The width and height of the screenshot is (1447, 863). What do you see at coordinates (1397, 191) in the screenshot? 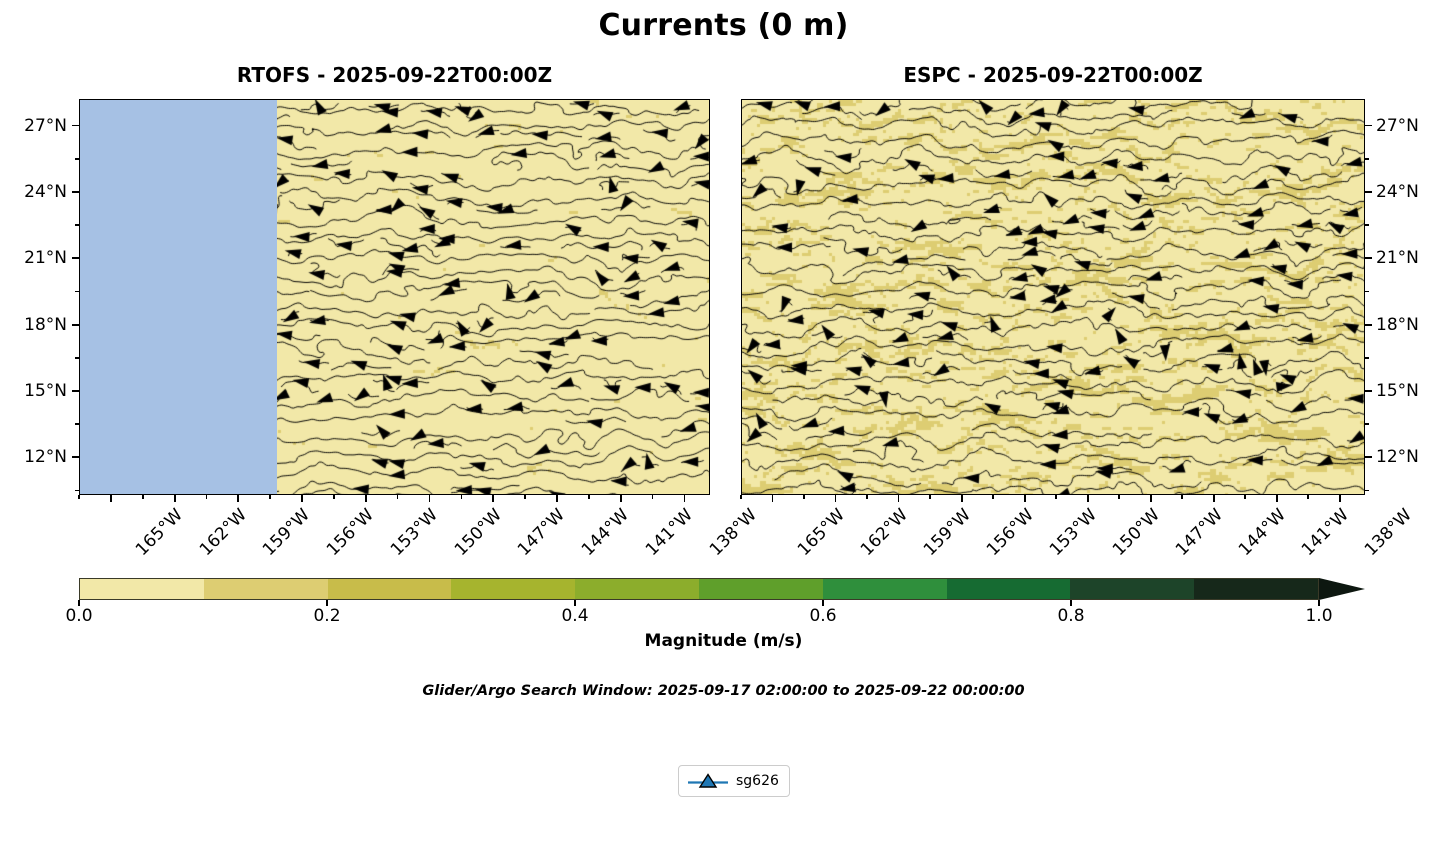
I see `ytick-label-right: 24°N` at bounding box center [1397, 191].